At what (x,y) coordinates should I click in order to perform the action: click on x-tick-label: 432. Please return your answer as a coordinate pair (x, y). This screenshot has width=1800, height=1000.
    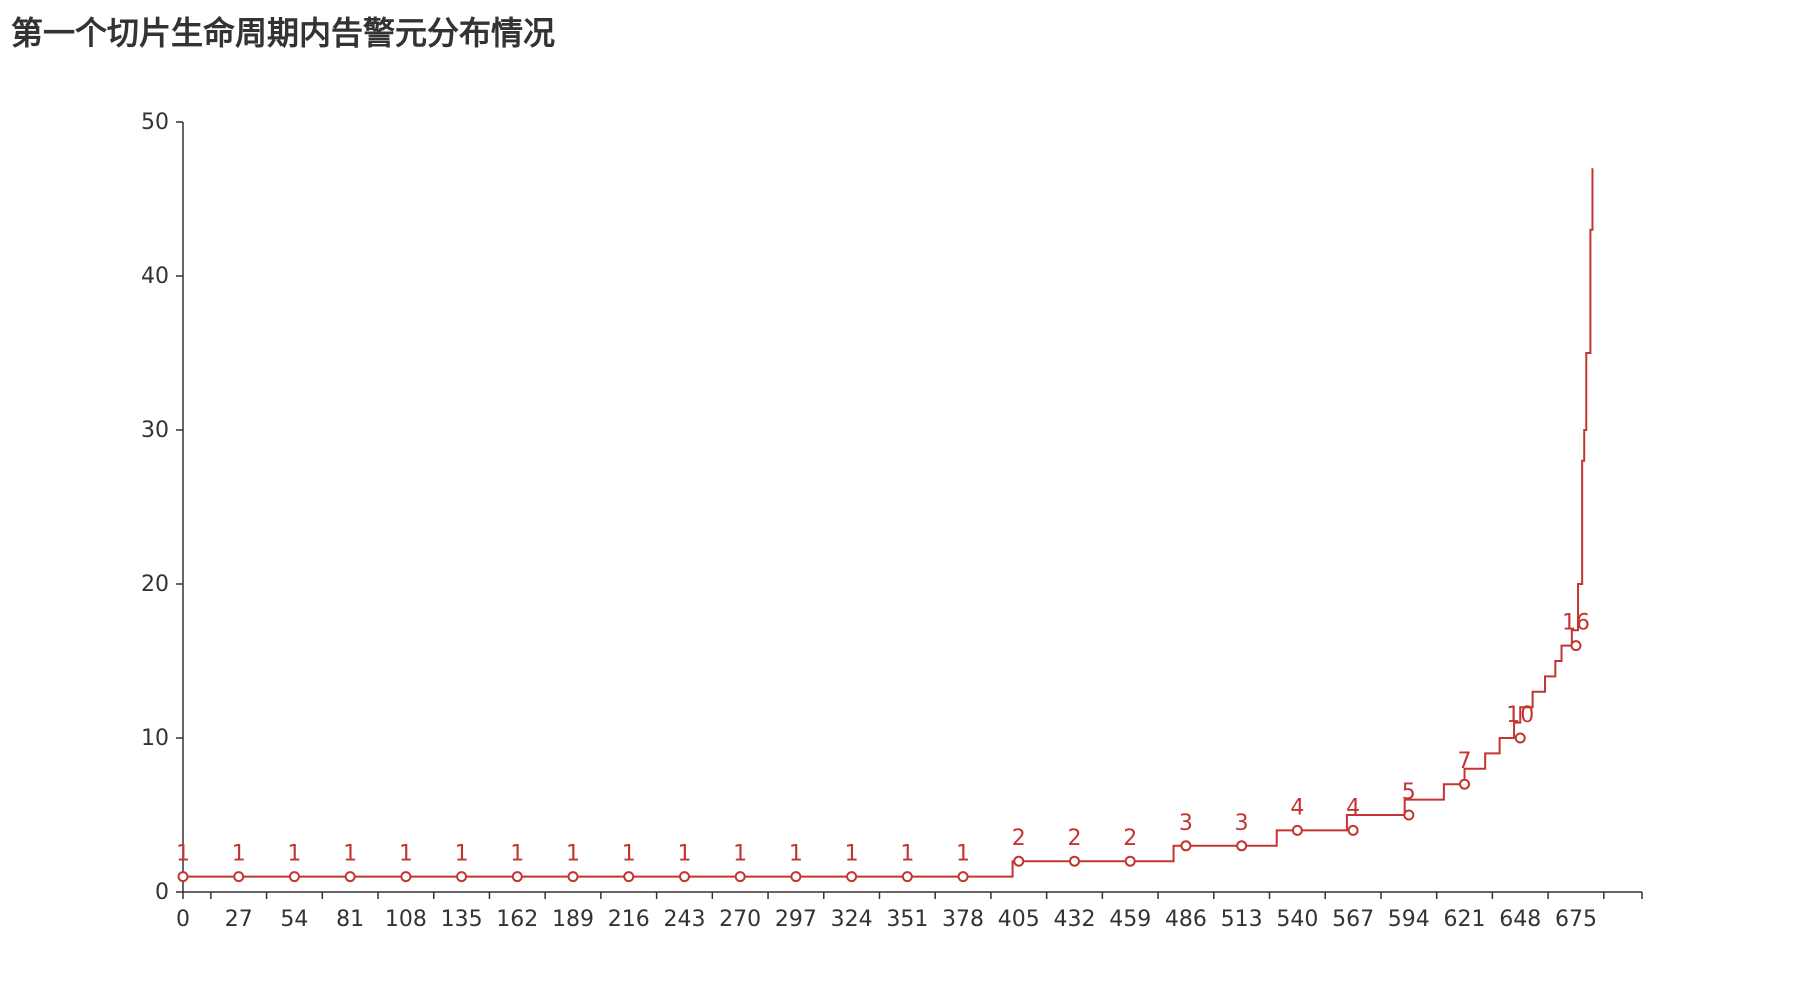
    Looking at the image, I should click on (1074, 919).